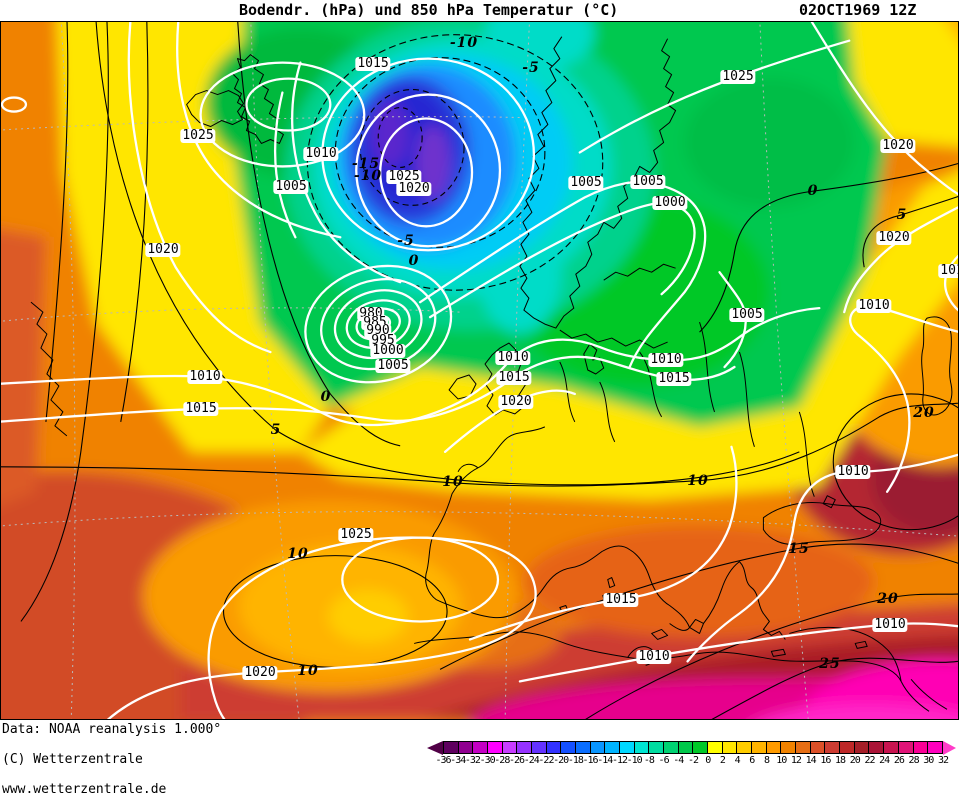 This screenshot has width=959, height=797. What do you see at coordinates (84, 789) in the screenshot?
I see `credits-line-url: www.wetterzentrale.de` at bounding box center [84, 789].